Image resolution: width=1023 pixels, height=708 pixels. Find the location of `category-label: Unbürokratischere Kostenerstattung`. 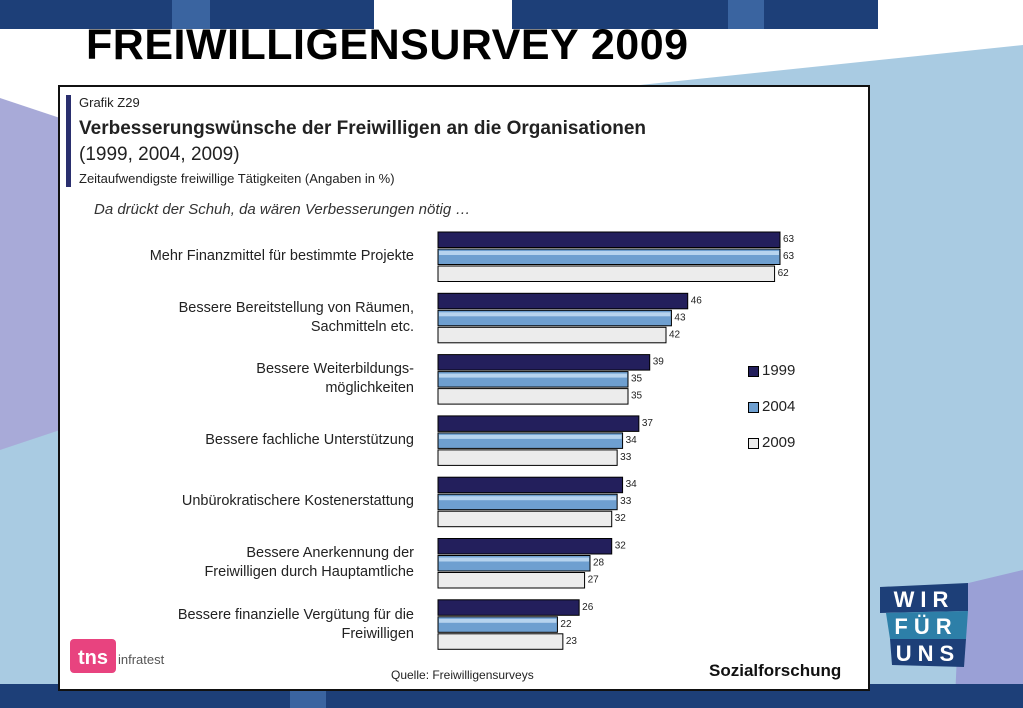

category-label: Unbürokratischere Kostenerstattung is located at coordinates (249, 501).